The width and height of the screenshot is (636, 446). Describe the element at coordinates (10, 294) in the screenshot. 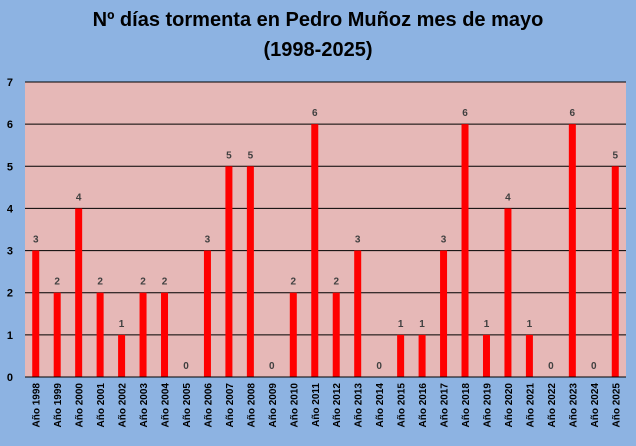

I see `y-tick-label: 2` at that location.